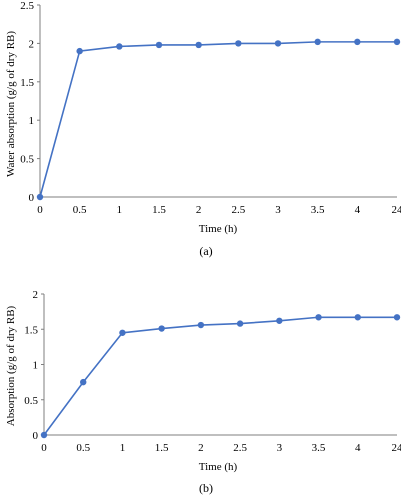  Describe the element at coordinates (280, 448) in the screenshot. I see `chart-b-xtick-label: 3` at that location.